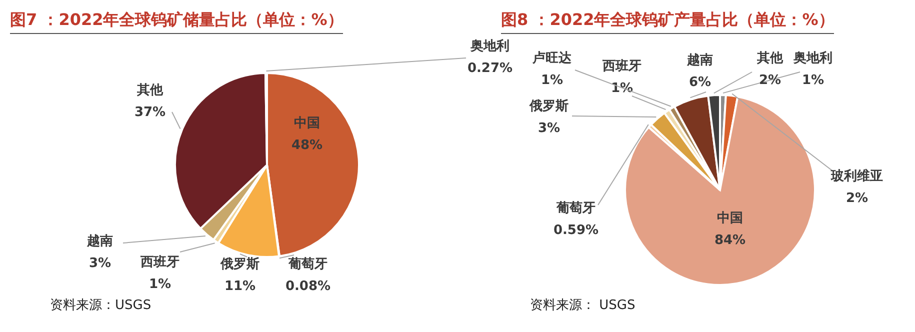  What do you see at coordinates (308, 286) in the screenshot?
I see `data-label: 0.08%` at bounding box center [308, 286].